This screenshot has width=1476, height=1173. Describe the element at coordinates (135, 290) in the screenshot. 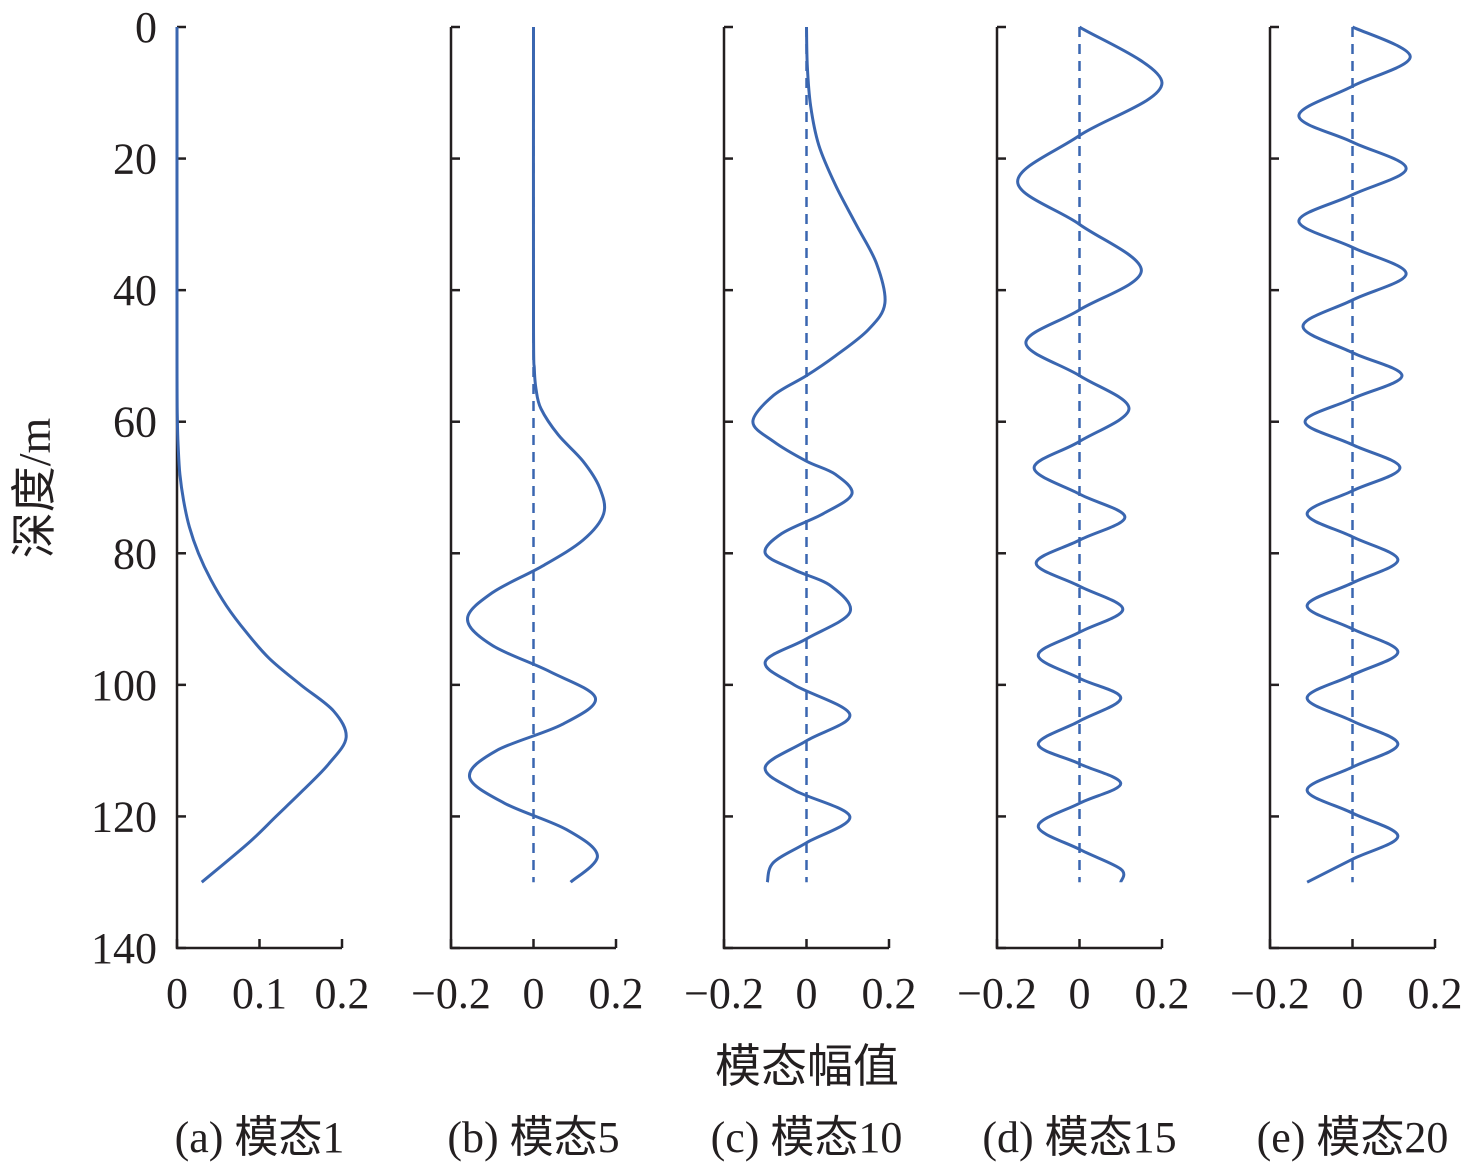

I see `y-tick-label: 40` at that location.